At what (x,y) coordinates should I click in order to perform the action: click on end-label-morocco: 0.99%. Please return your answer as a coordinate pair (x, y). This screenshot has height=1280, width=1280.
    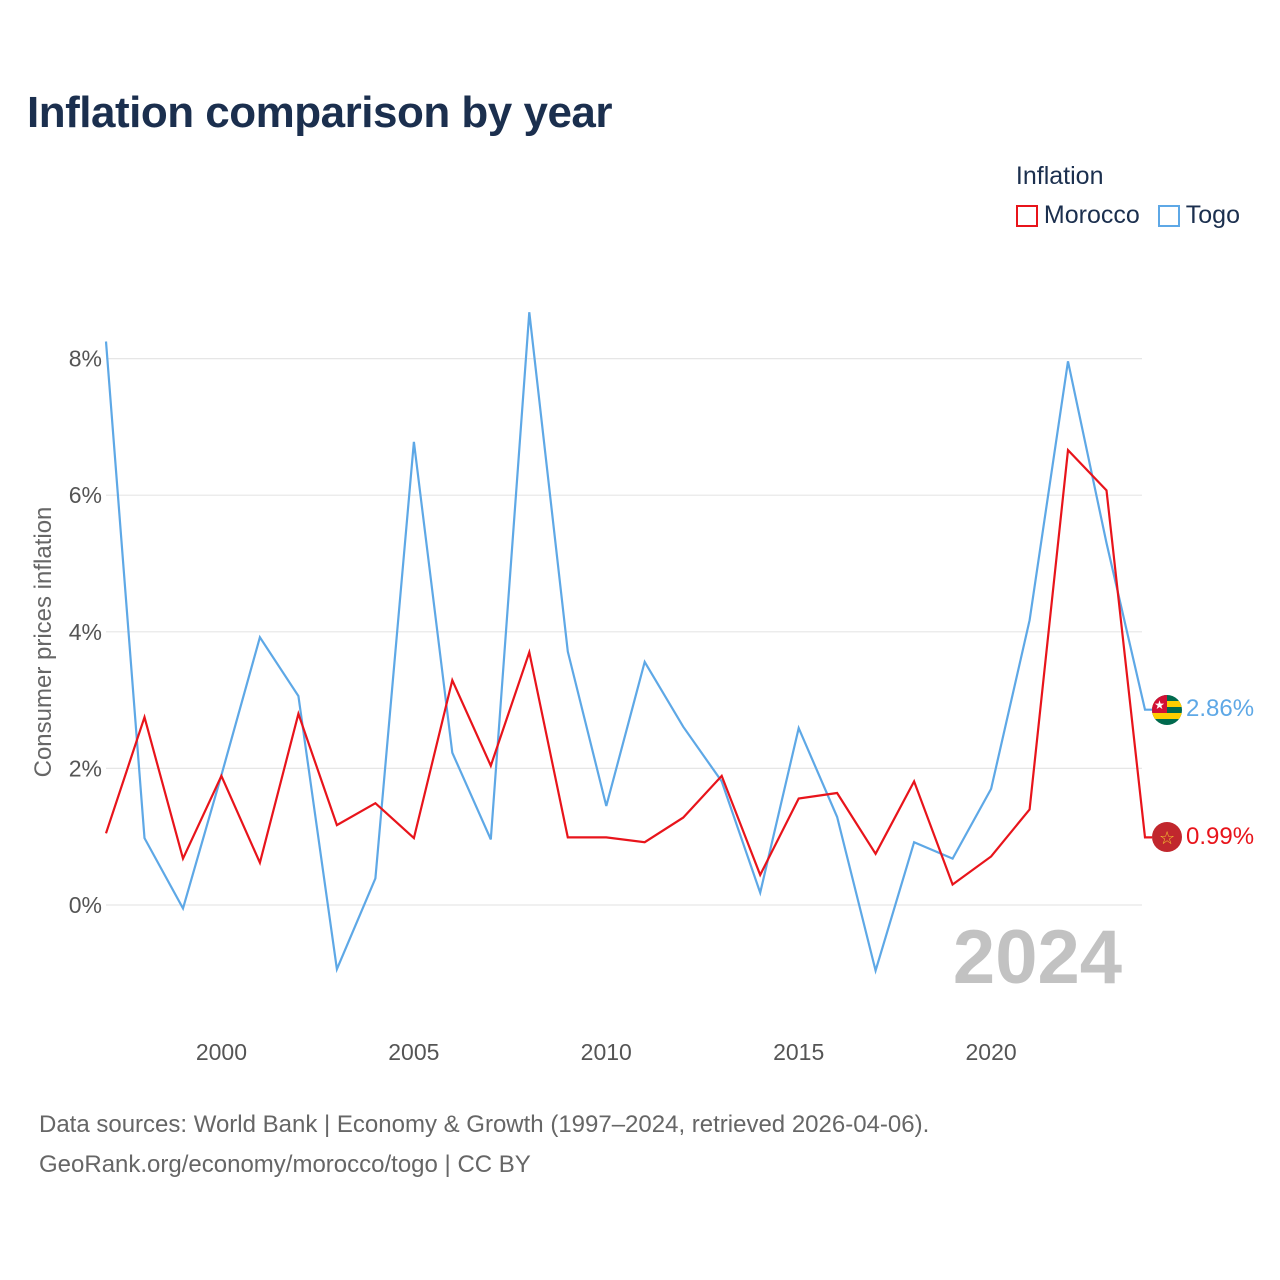
    Looking at the image, I should click on (1220, 836).